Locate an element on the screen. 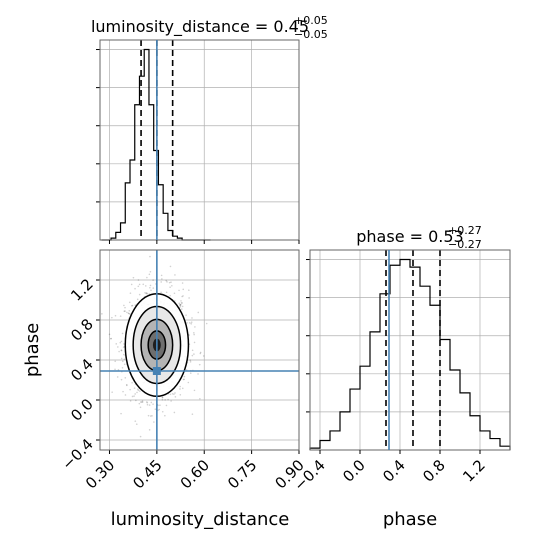  x-tick-label-1: 0.45 is located at coordinates (147, 474).